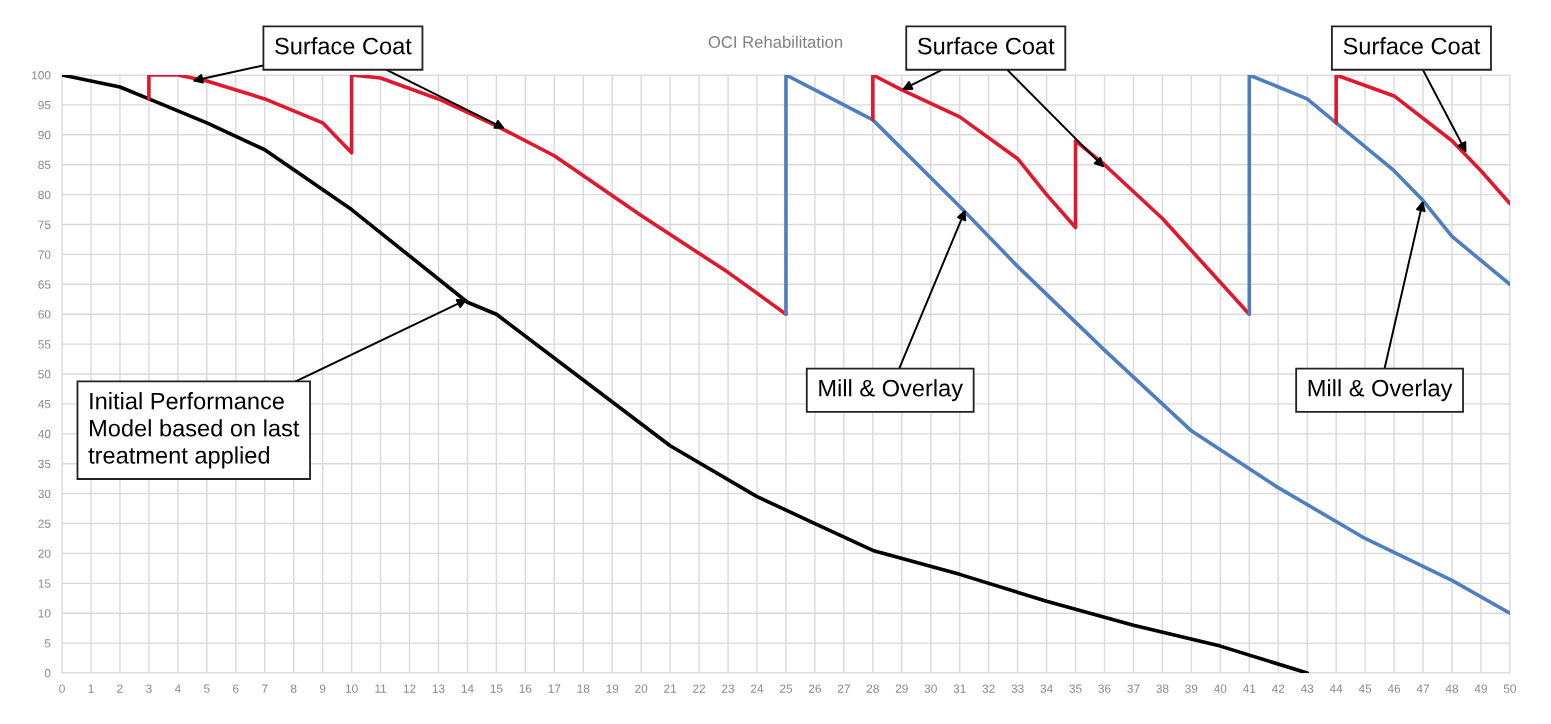  What do you see at coordinates (120, 688) in the screenshot?
I see `x-tick-label: 2` at bounding box center [120, 688].